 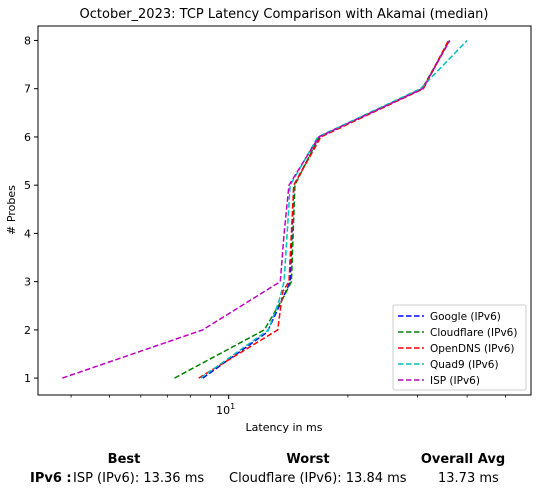 I want to click on legend-label: OpenDNS (IPv6), so click(x=472, y=349).